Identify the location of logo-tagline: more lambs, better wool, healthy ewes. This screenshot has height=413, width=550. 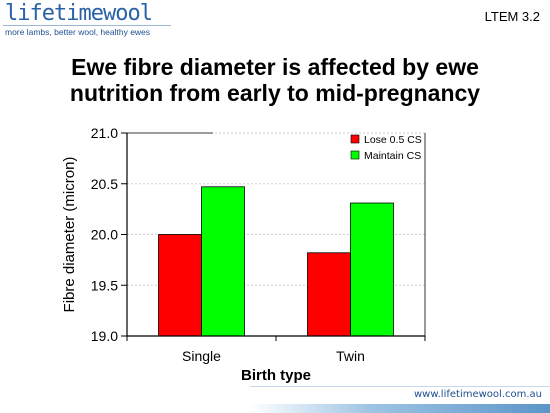
(78, 32).